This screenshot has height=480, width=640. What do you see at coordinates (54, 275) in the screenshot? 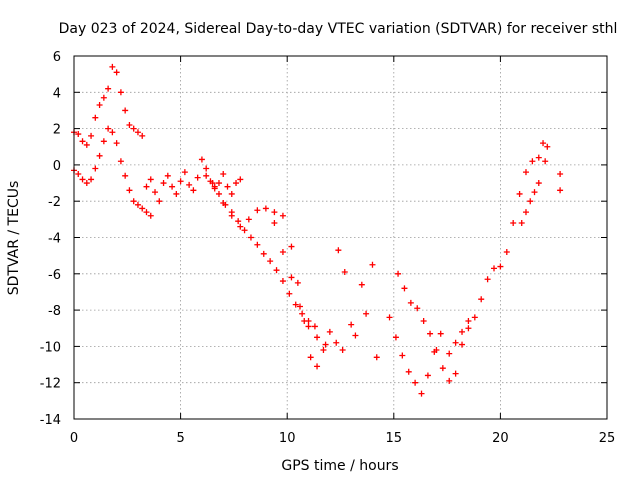
I see `y-tick-label: -6` at bounding box center [54, 275].